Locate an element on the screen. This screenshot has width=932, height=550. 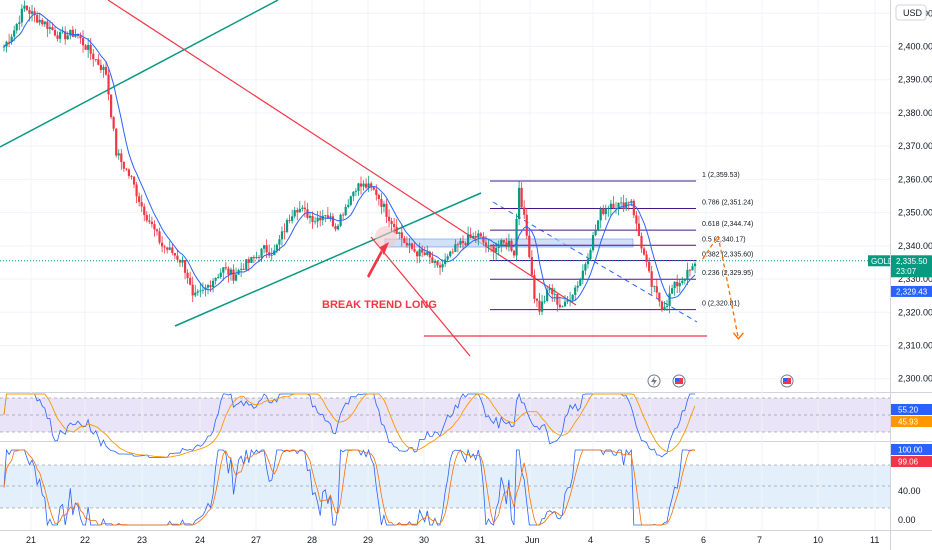
stoch-tick-40: 40.00 is located at coordinates (909, 491).